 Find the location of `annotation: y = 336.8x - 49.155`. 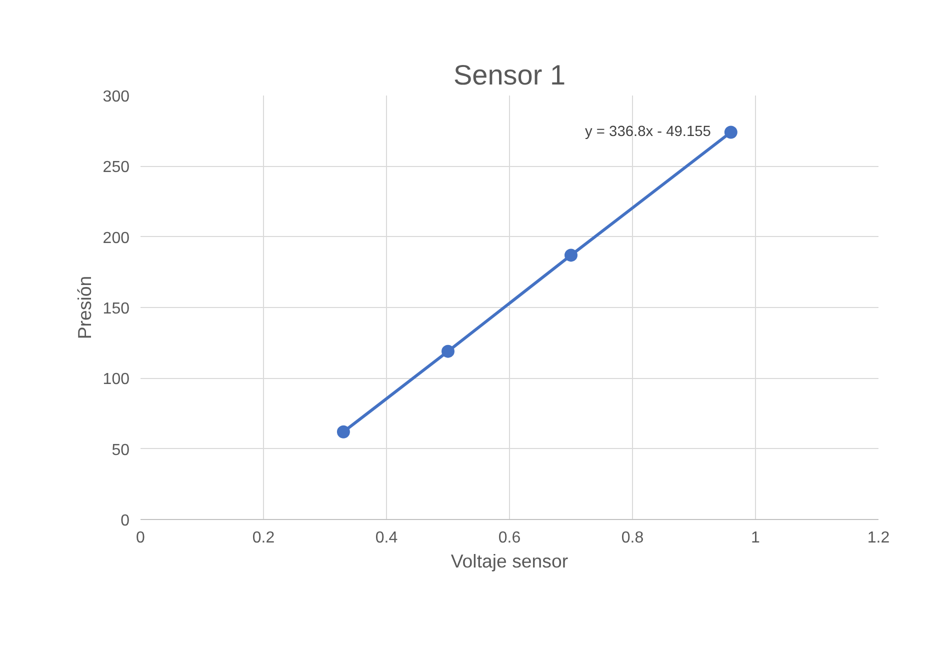

annotation: y = 336.8x - 49.155 is located at coordinates (648, 132).